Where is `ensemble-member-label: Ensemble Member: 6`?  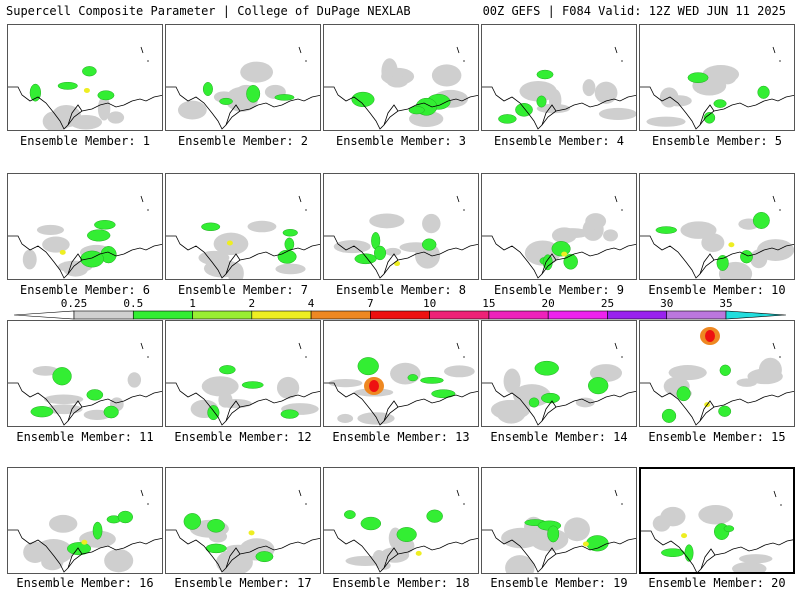 ensemble-member-label: Ensemble Member: 6 is located at coordinates (85, 290).